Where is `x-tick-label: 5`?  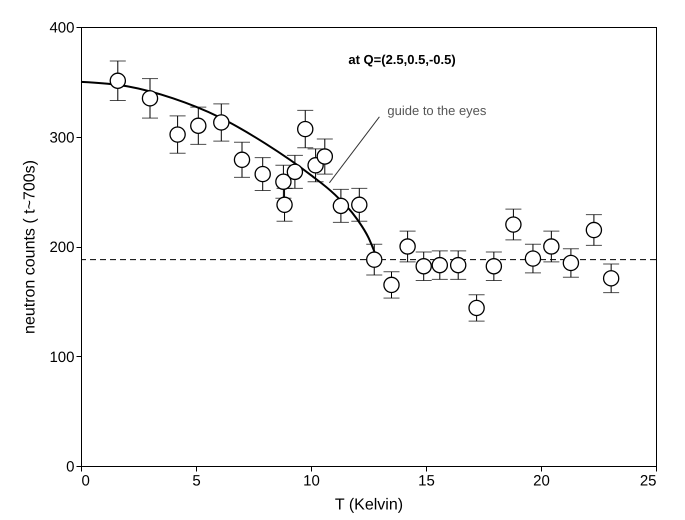 x-tick-label: 5 is located at coordinates (196, 481).